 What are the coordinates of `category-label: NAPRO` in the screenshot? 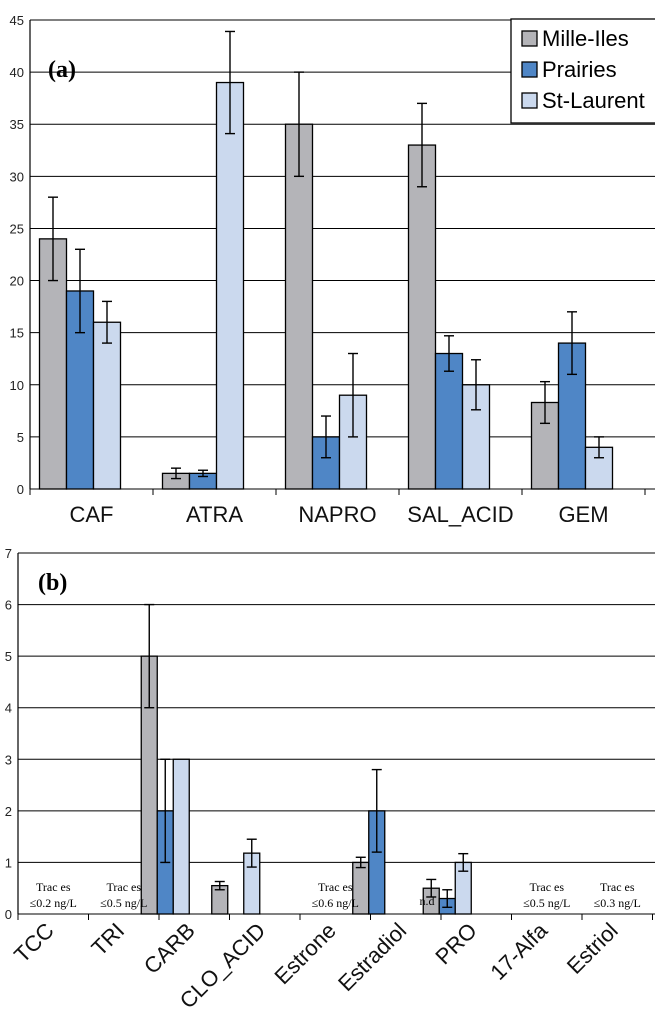 It's located at (337, 514).